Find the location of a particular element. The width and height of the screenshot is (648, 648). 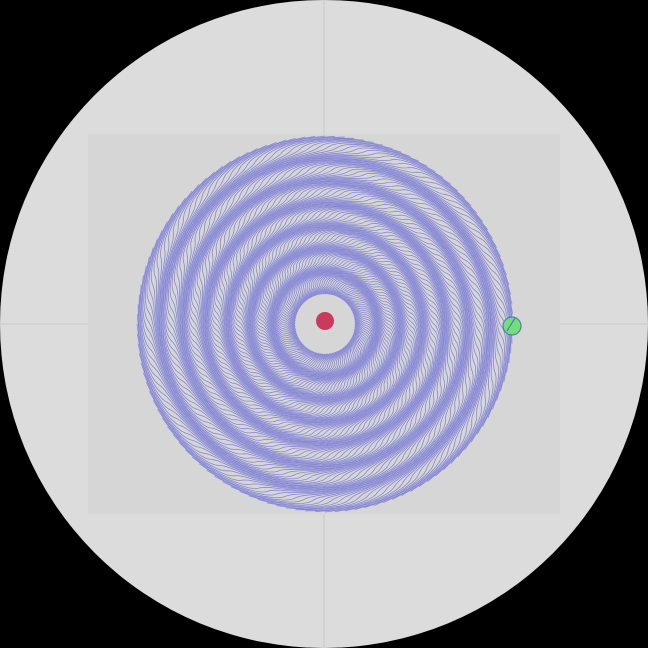

handle-knob is located at coordinates (512, 326).